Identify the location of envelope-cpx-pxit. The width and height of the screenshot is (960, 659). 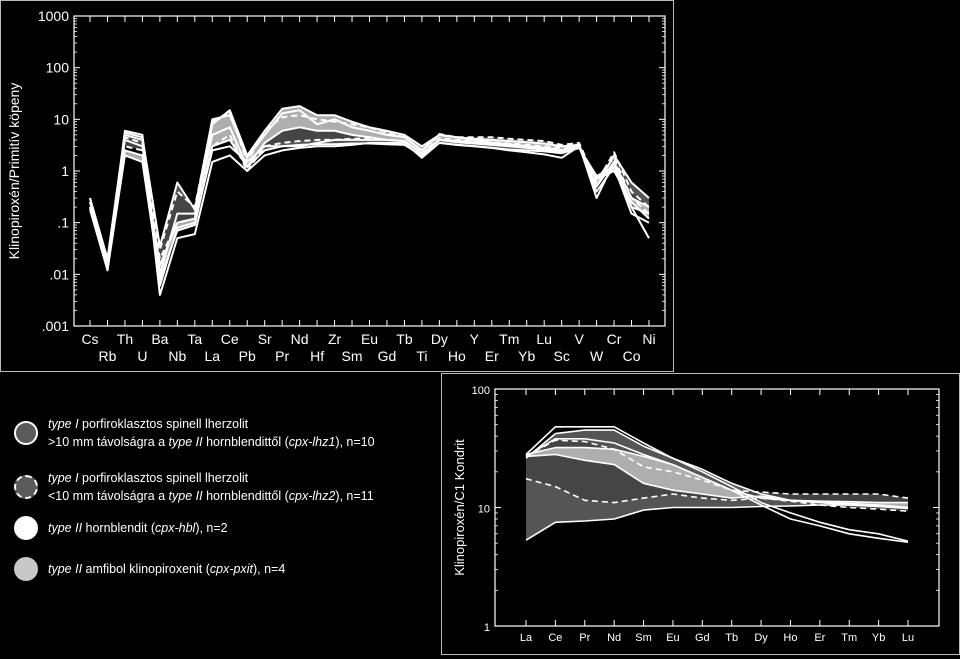
(717, 477).